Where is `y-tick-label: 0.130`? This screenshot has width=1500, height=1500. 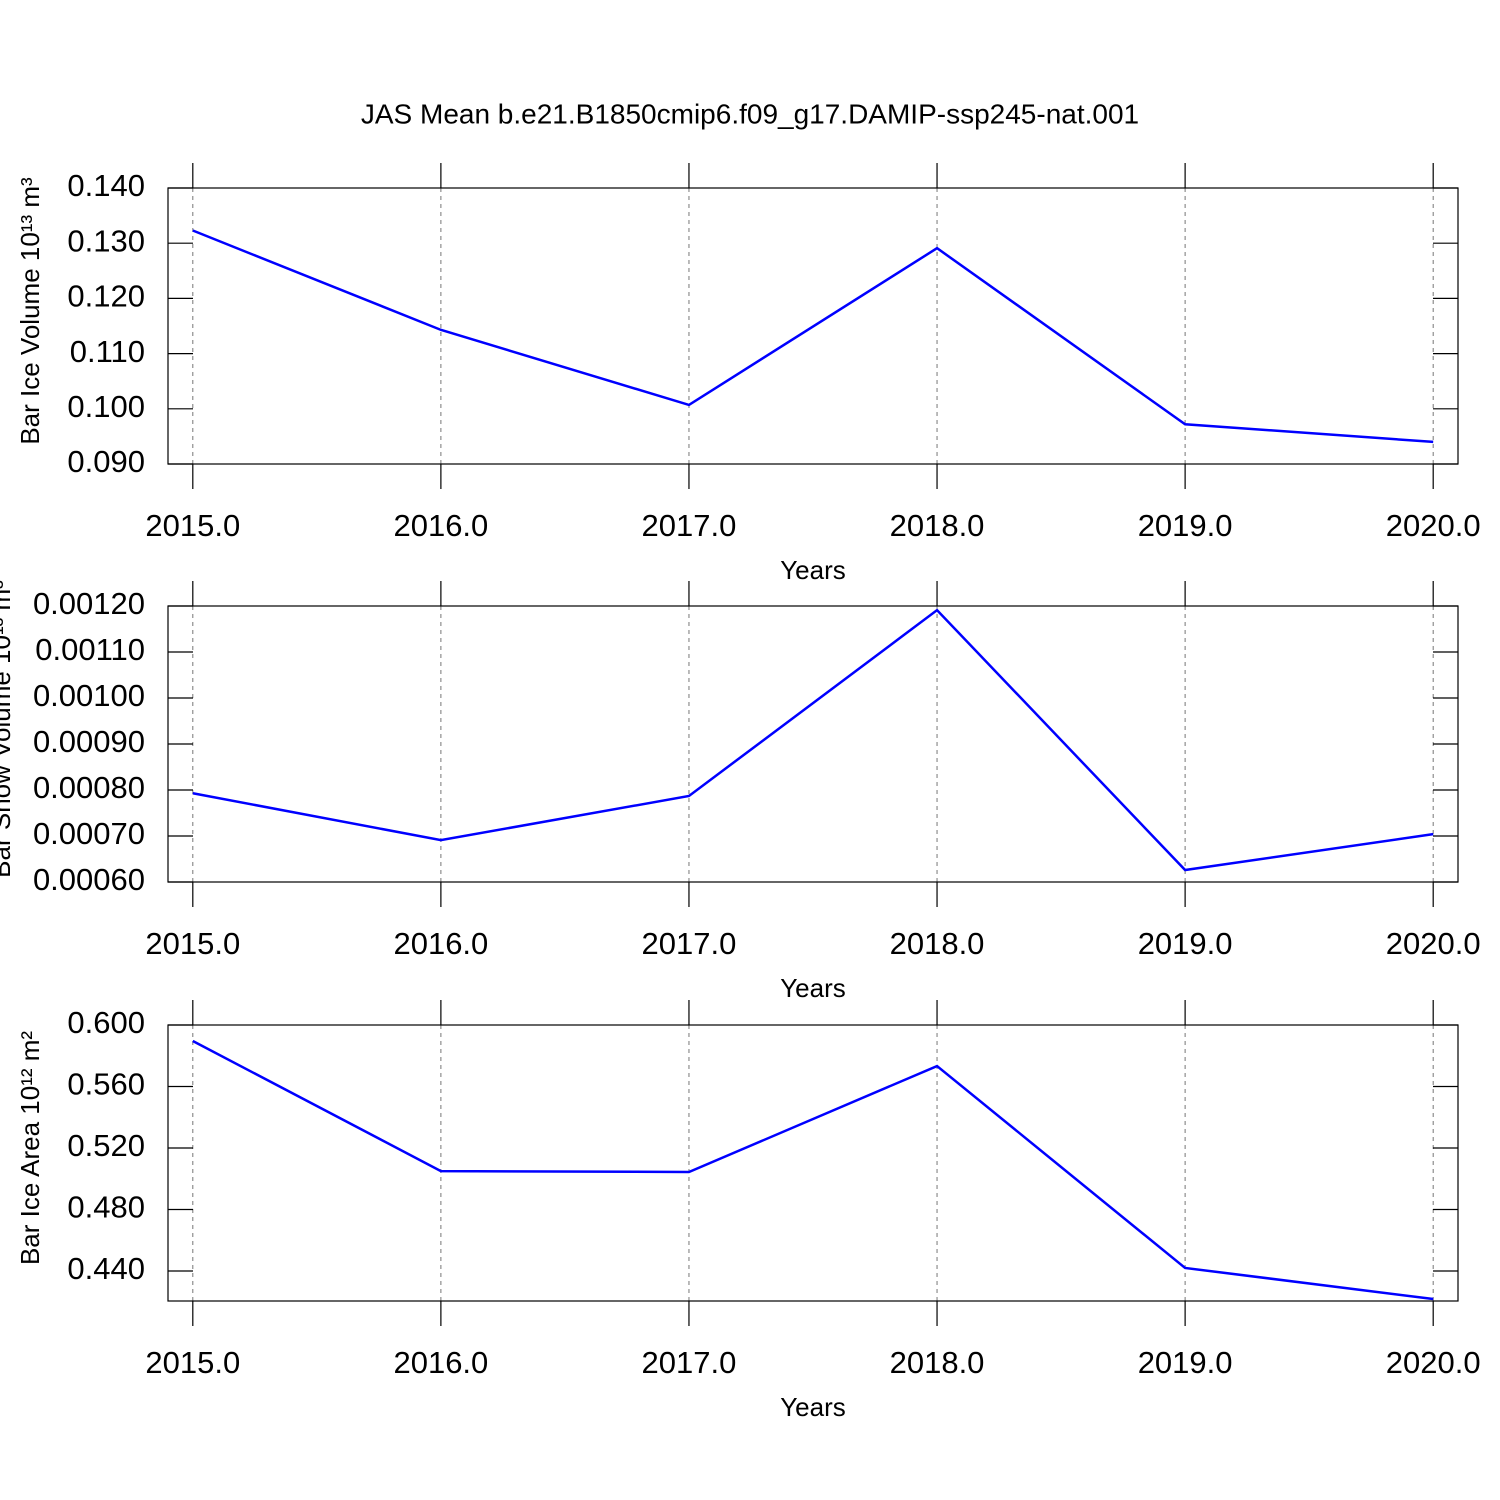 y-tick-label: 0.130 is located at coordinates (106, 240).